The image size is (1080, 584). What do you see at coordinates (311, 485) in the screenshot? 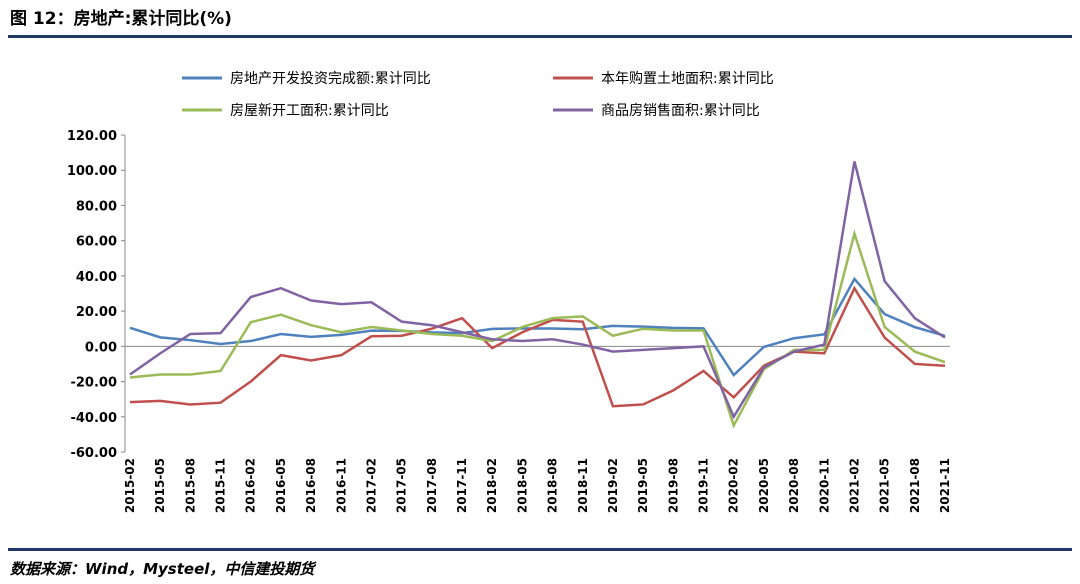
I see `x-tick-label: 2016-08` at bounding box center [311, 485].